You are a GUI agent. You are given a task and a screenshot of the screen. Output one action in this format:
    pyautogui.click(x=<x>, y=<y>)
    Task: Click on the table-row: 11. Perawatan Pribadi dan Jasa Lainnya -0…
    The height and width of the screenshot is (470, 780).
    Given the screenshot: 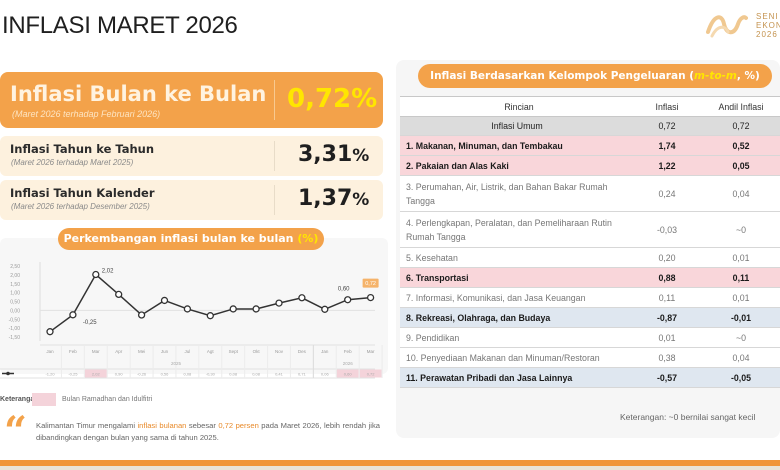 What is the action you would take?
    pyautogui.click(x=590, y=377)
    